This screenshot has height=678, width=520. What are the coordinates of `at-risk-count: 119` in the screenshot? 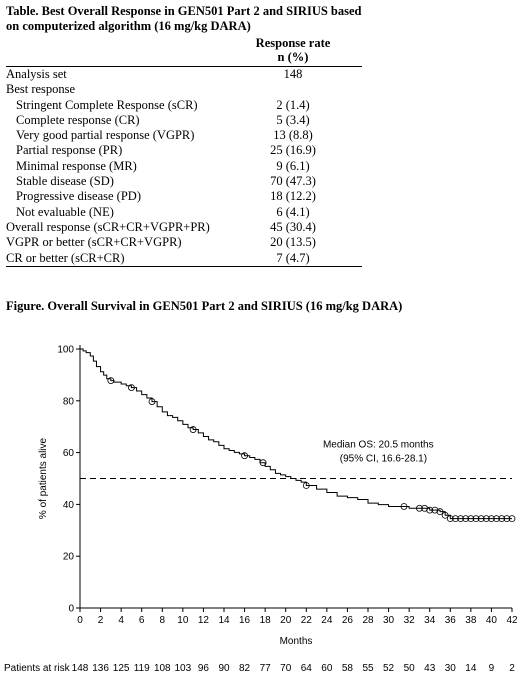 It's located at (142, 668).